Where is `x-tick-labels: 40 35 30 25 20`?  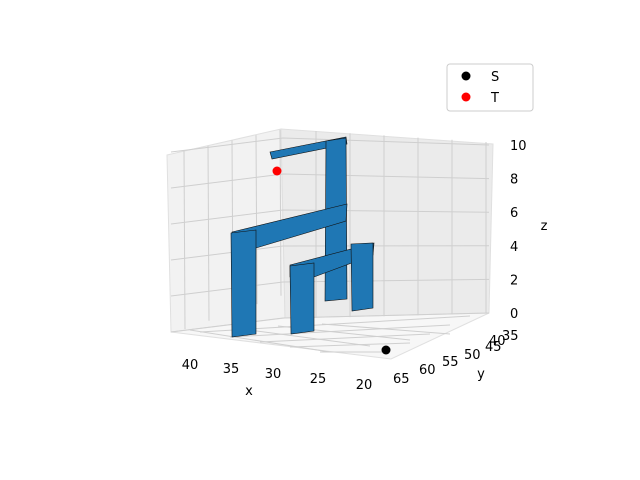
x-tick-labels: 40 35 30 25 20 is located at coordinates (277, 375).